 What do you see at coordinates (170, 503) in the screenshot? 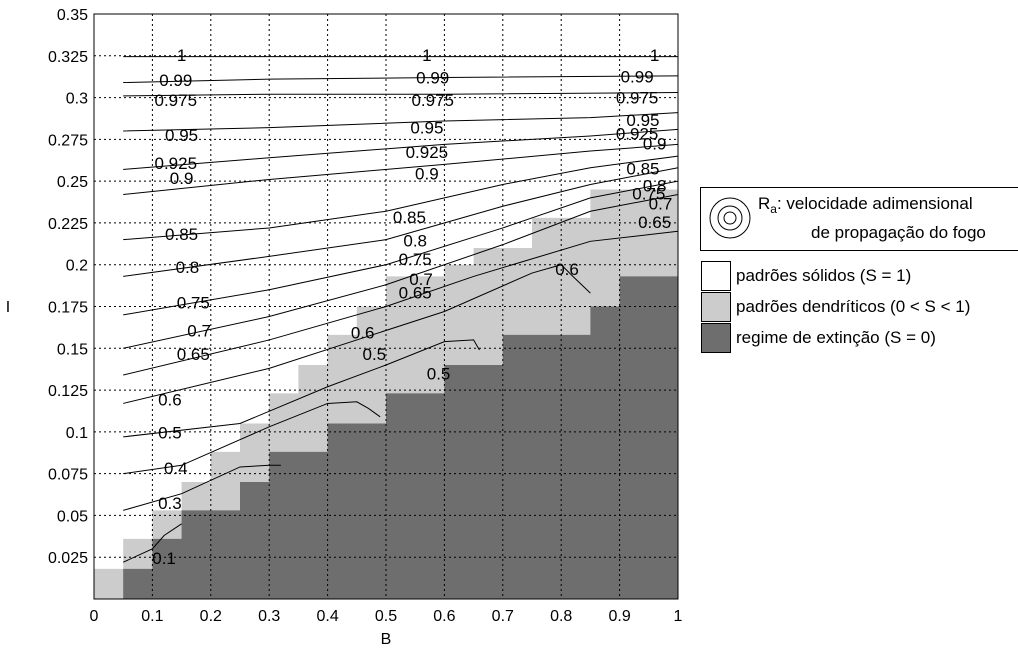
I see `contour-label: 0.3` at bounding box center [170, 503].